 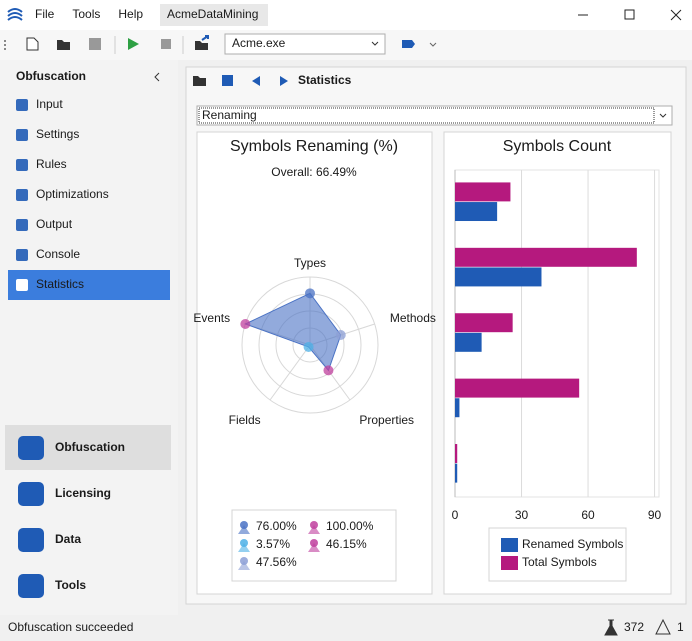 What do you see at coordinates (557, 554) in the screenshot?
I see `bar-legend` at bounding box center [557, 554].